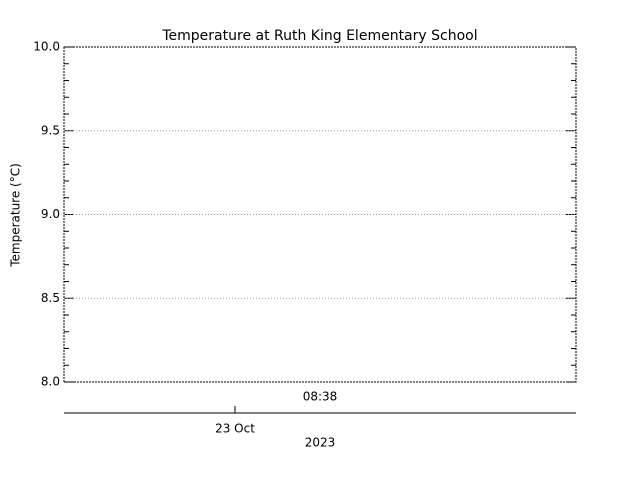 Image resolution: width=640 pixels, height=480 pixels. What do you see at coordinates (50, 382) in the screenshot?
I see `y-tick-label: 8.0` at bounding box center [50, 382].